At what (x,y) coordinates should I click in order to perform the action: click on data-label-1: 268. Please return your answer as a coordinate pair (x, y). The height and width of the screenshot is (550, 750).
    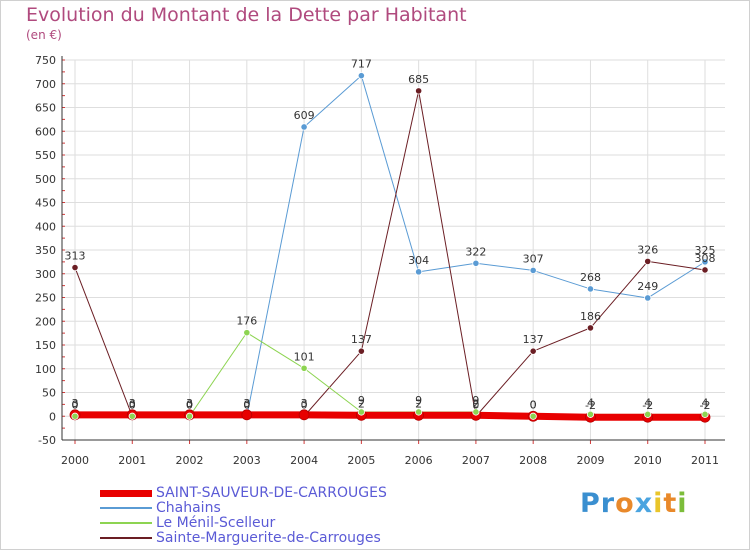
    Looking at the image, I should click on (590, 277).